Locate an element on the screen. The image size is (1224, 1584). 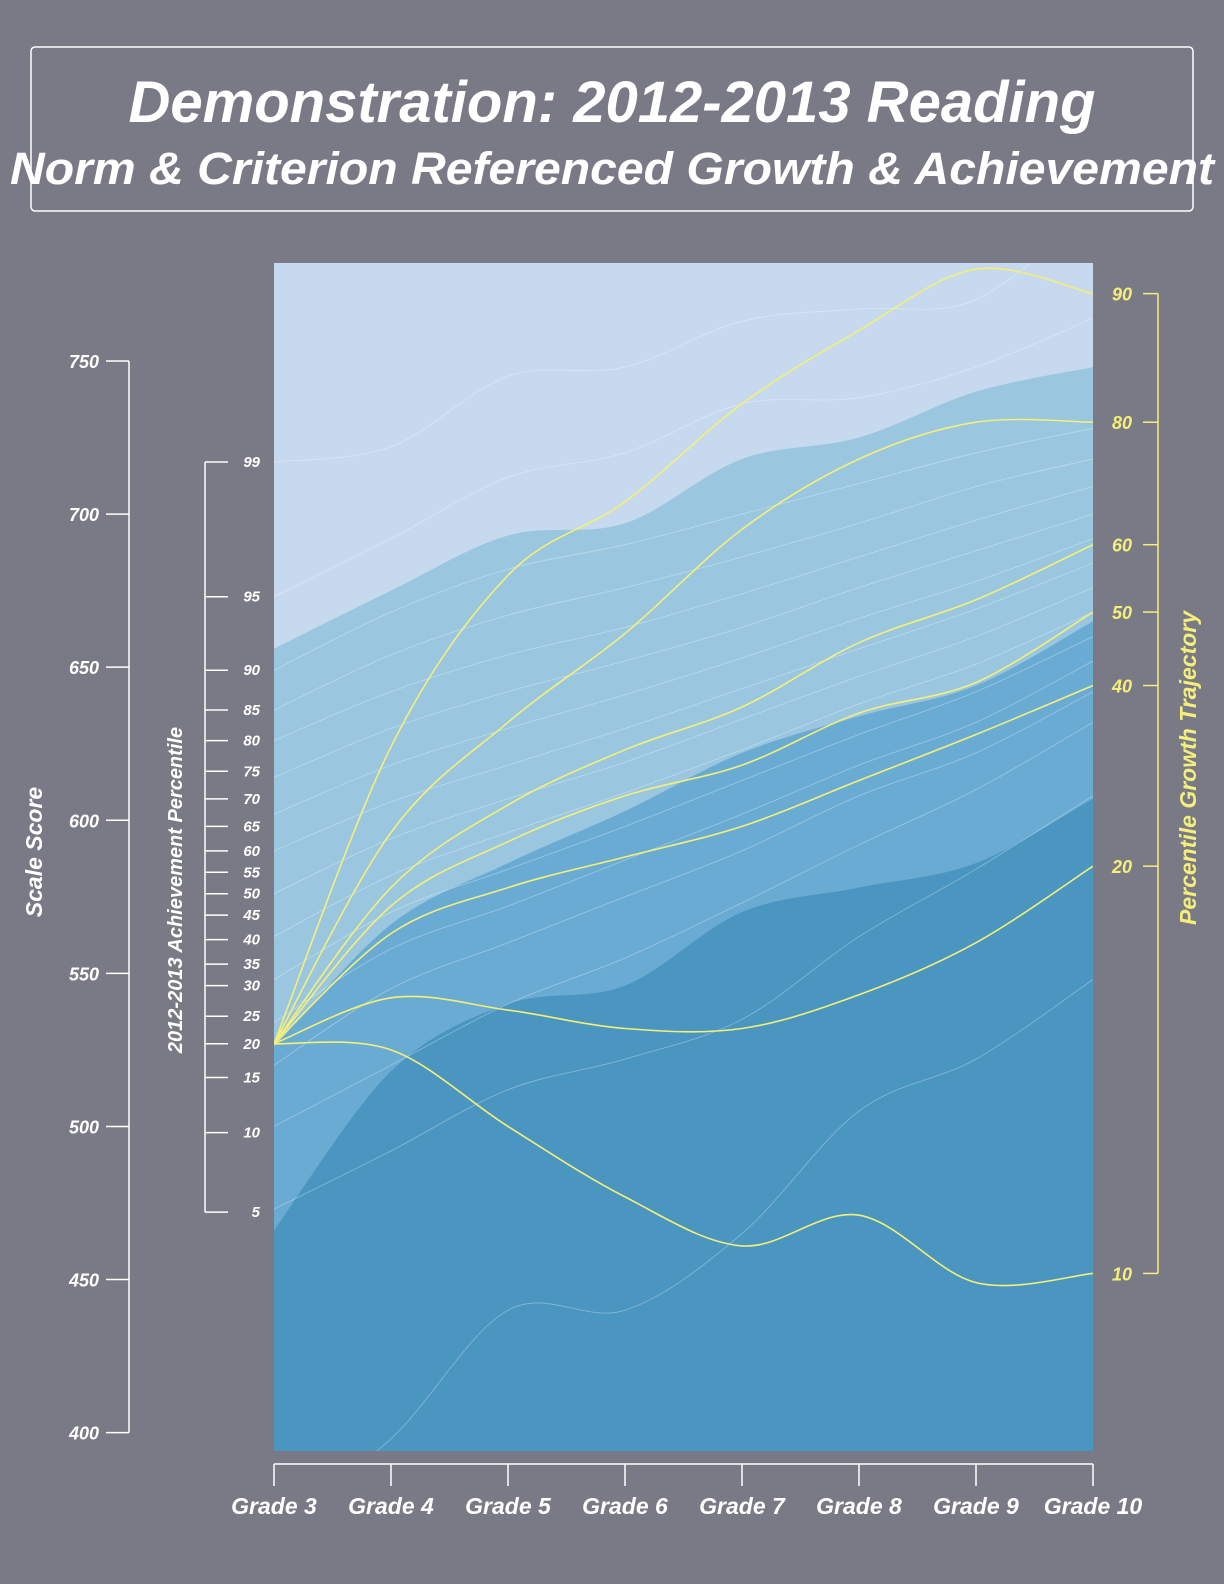
achievement-percentile-axis-label: 2012-2013 Achievement Percentile is located at coordinates (176, 890).